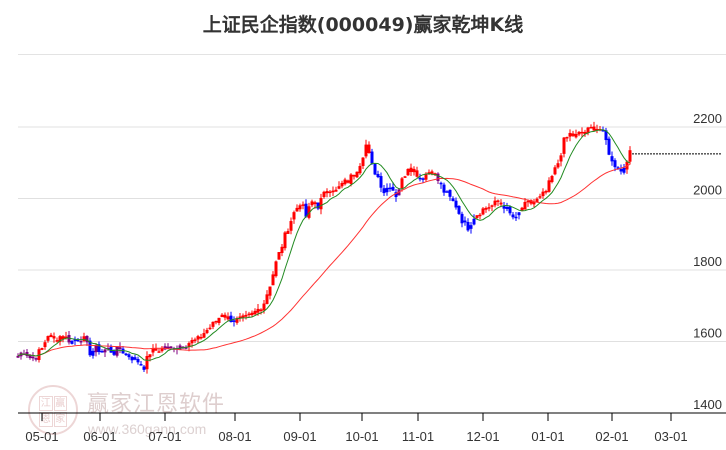 The width and height of the screenshot is (726, 450). I want to click on y-axis-labels: 1400 1600 1800 2000 2200, so click(707, 261).